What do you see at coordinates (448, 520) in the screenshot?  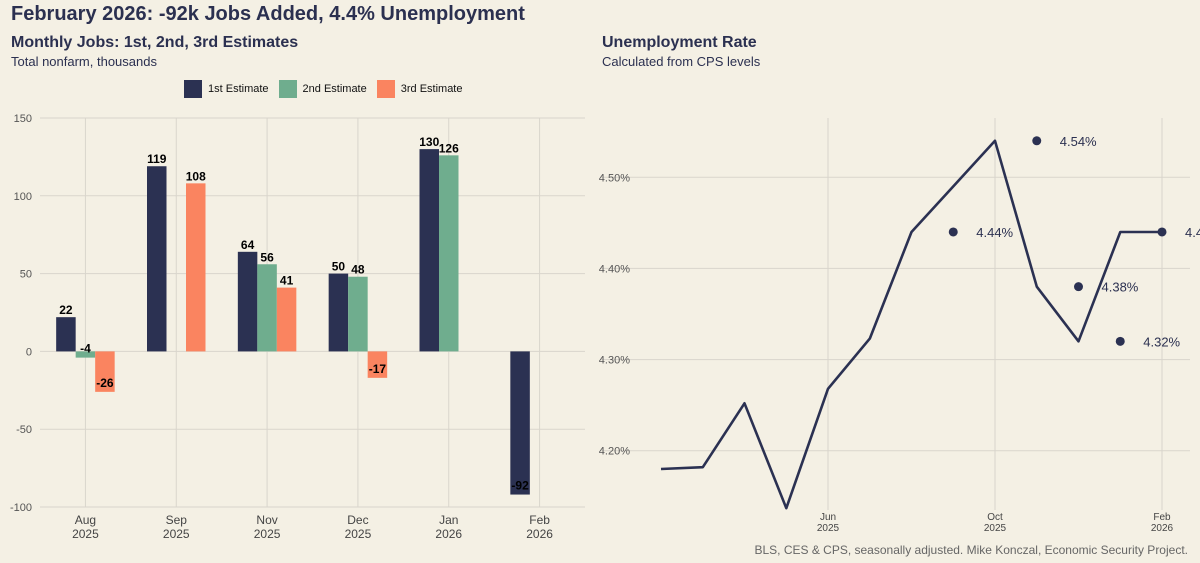 I see `jobs-xtick-month: Jan` at bounding box center [448, 520].